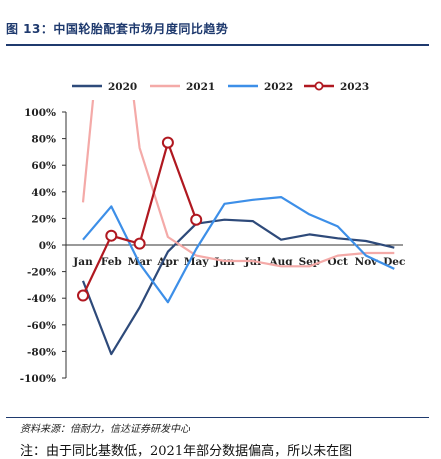  Describe the element at coordinates (38, 379) in the screenshot. I see `y-tick-label: -100%` at that location.